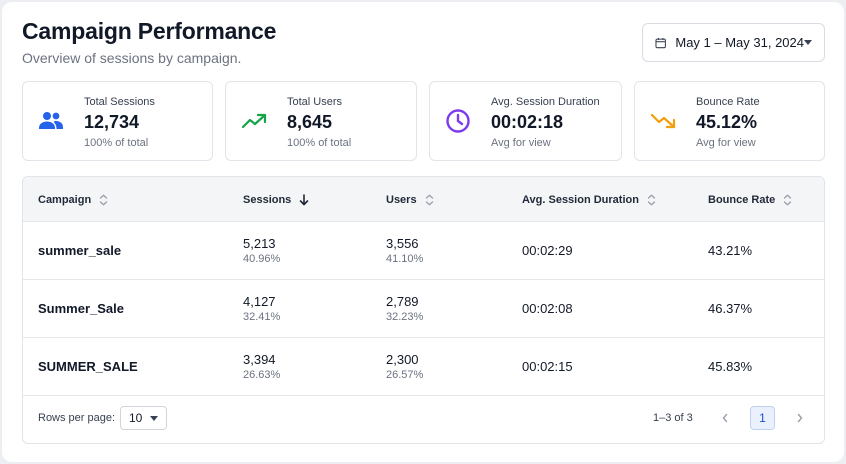  Describe the element at coordinates (304, 199) in the screenshot. I see `sort-descending-icon` at that location.